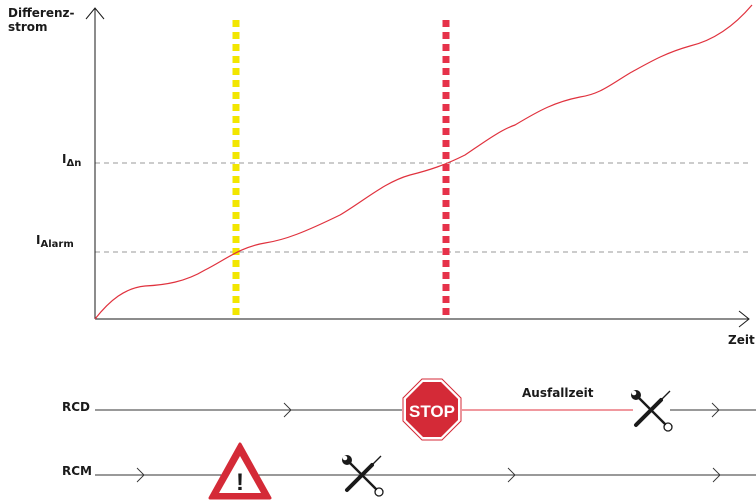  I want to click on x-axis-label: Zeit, so click(741, 340).